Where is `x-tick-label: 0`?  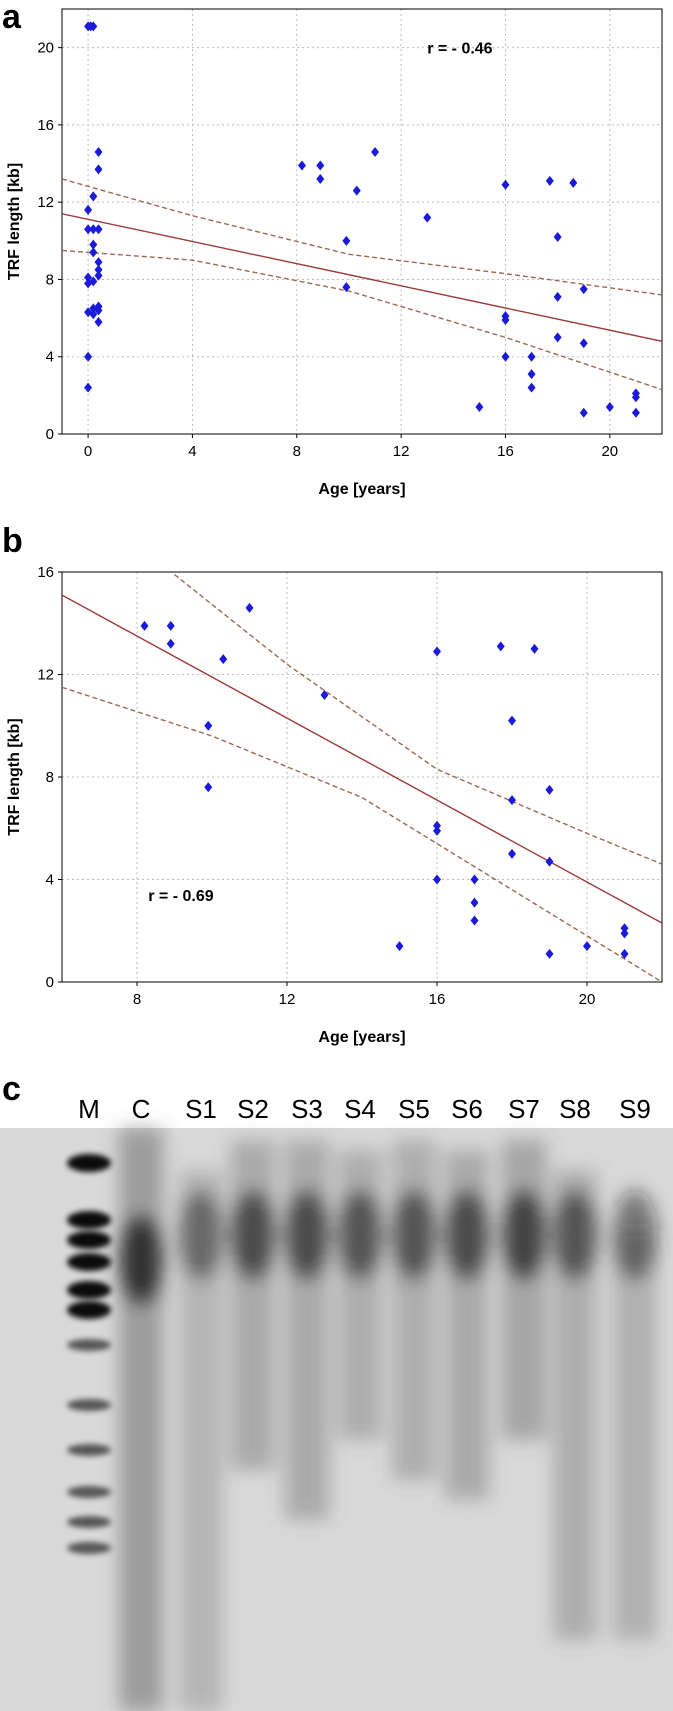
x-tick-label: 0 is located at coordinates (88, 451).